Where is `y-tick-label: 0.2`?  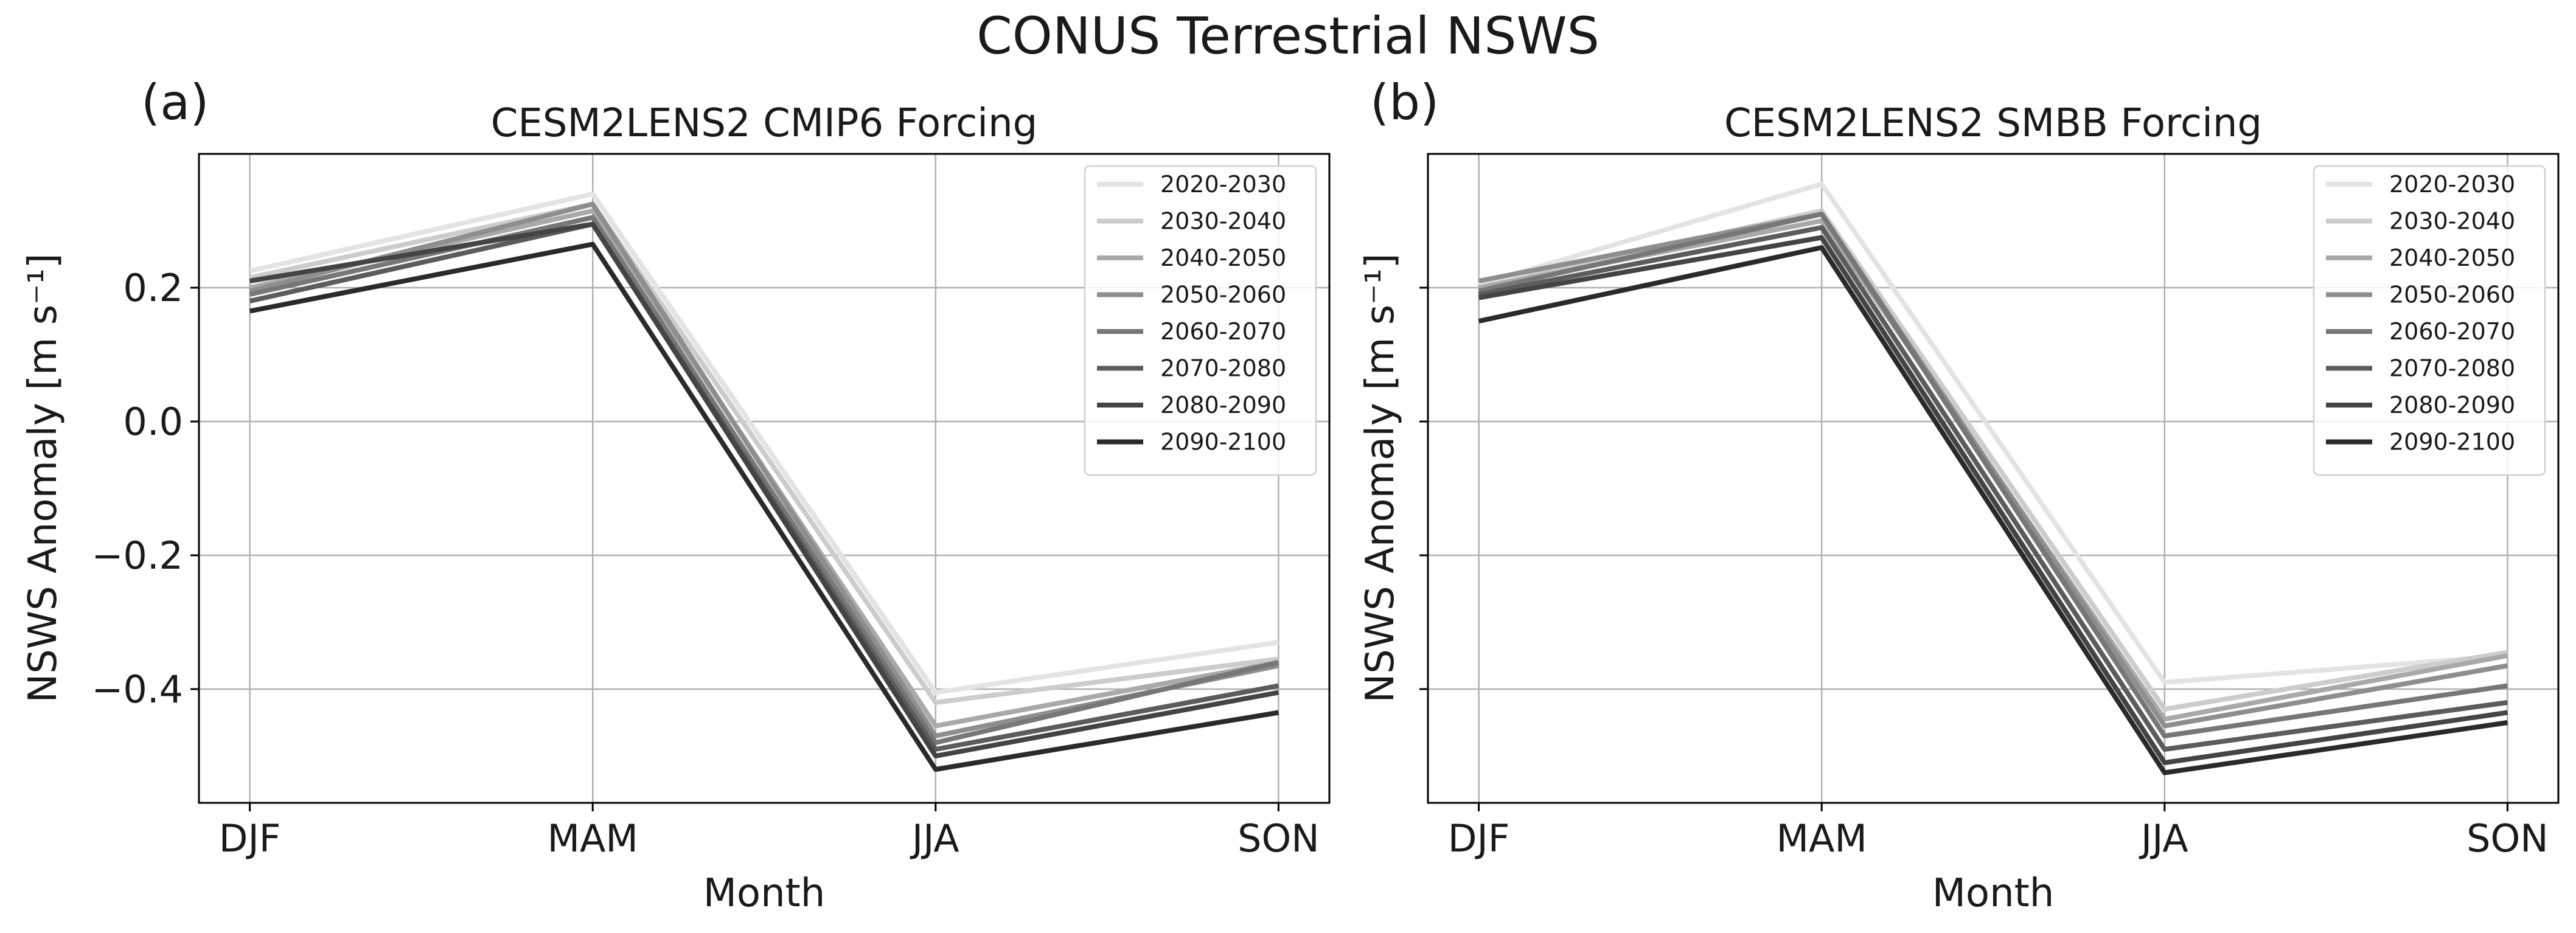
y-tick-label: 0.2 is located at coordinates (153, 288).